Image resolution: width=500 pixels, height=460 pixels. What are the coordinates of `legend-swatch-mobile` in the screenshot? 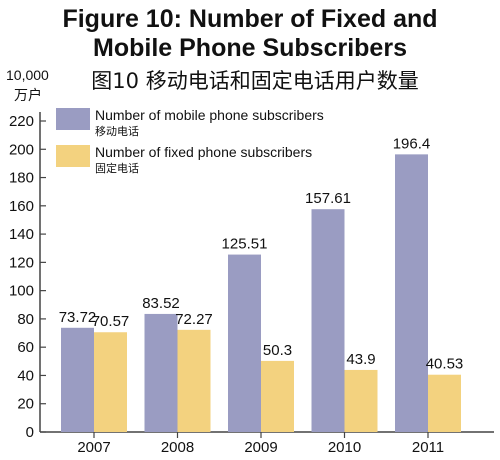 It's located at (73, 119).